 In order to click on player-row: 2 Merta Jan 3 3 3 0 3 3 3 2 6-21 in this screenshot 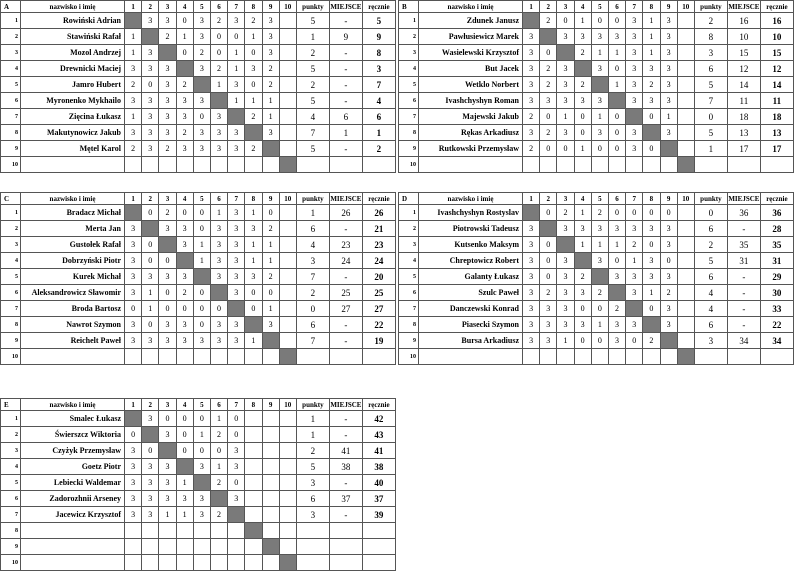, I will do `click(198, 228)`.